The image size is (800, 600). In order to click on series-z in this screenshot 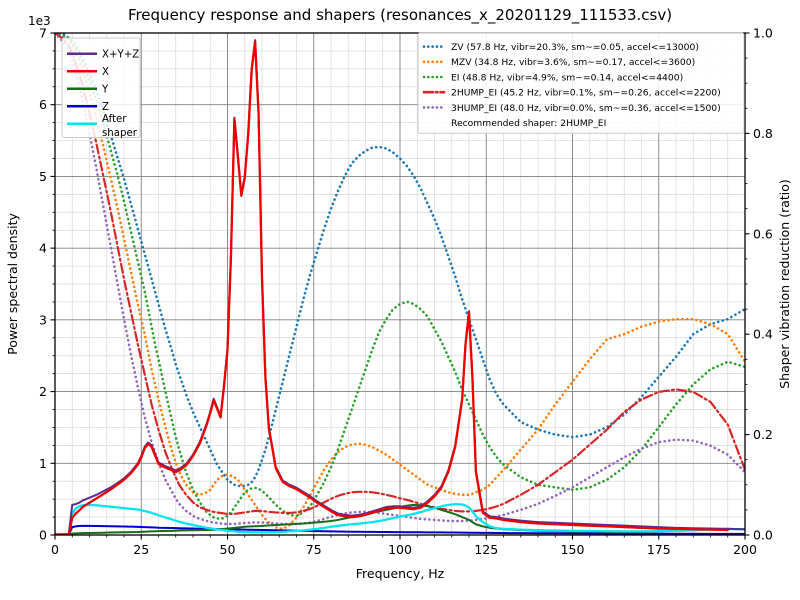, I will do `click(400, 529)`.